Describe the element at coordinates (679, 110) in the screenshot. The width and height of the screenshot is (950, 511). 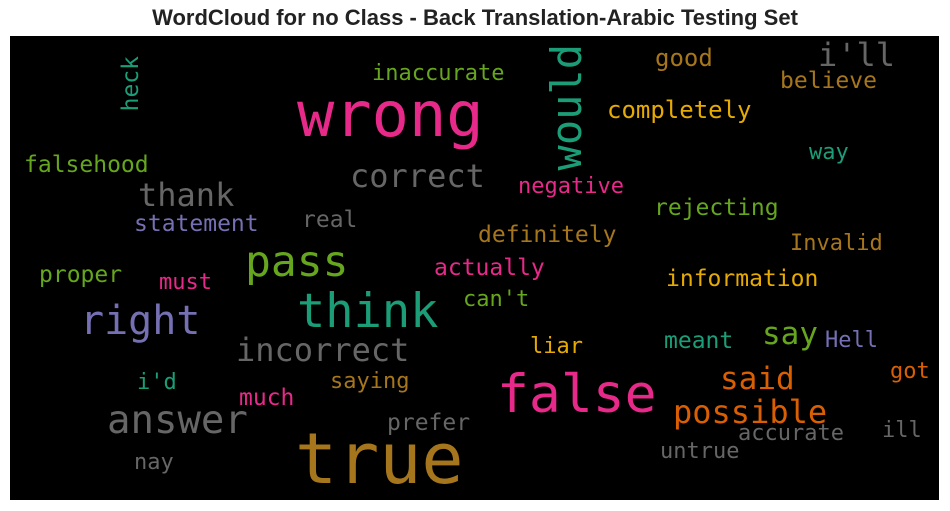
I see `word-completely: completely` at that location.